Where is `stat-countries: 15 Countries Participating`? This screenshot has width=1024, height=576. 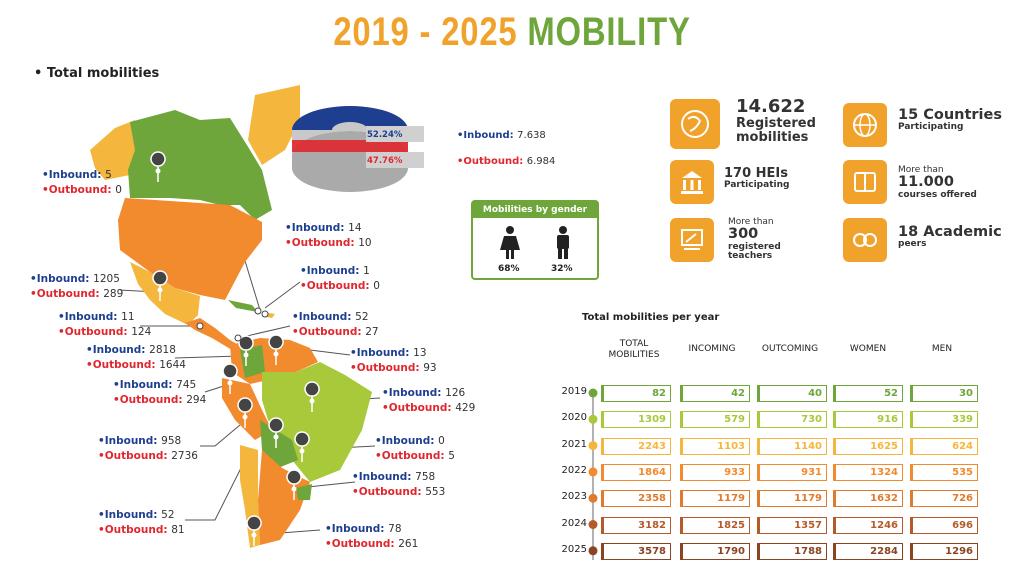 stat-countries: 15 Countries Participating is located at coordinates (950, 120).